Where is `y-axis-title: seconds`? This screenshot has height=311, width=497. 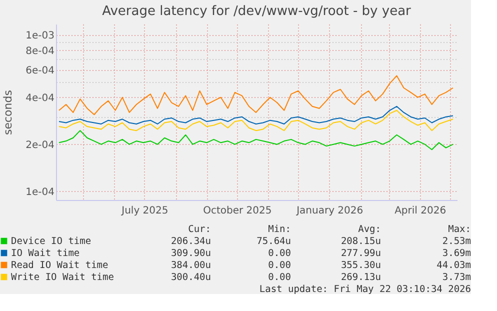
y-axis-title: seconds is located at coordinates (8, 112).